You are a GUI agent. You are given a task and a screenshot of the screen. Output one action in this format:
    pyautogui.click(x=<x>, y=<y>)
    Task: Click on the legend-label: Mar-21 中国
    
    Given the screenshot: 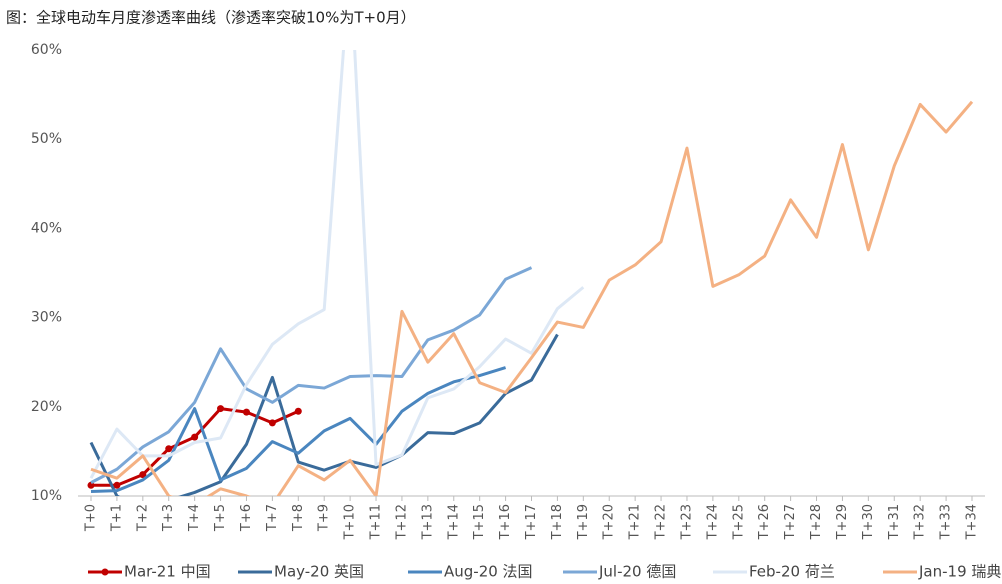 What is the action you would take?
    pyautogui.click(x=167, y=572)
    